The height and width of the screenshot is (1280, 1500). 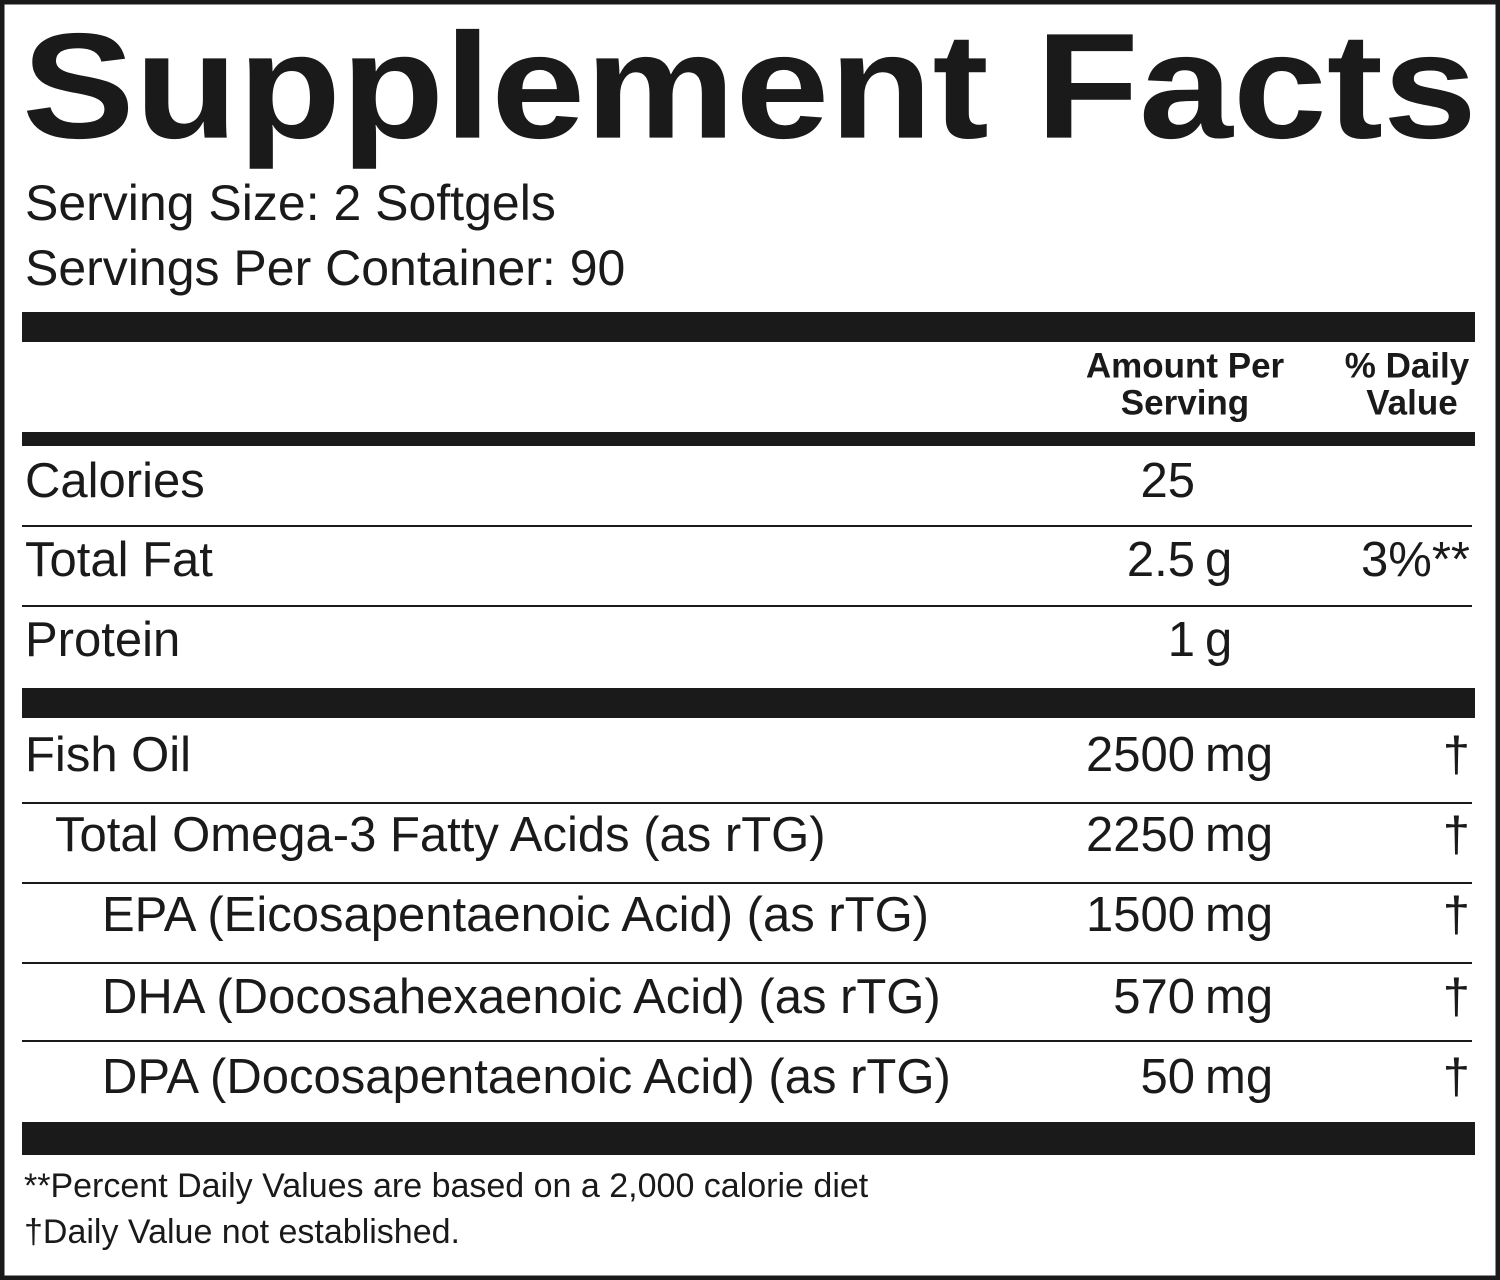 What do you see at coordinates (115, 481) in the screenshot?
I see `nutrient-name: Calories` at bounding box center [115, 481].